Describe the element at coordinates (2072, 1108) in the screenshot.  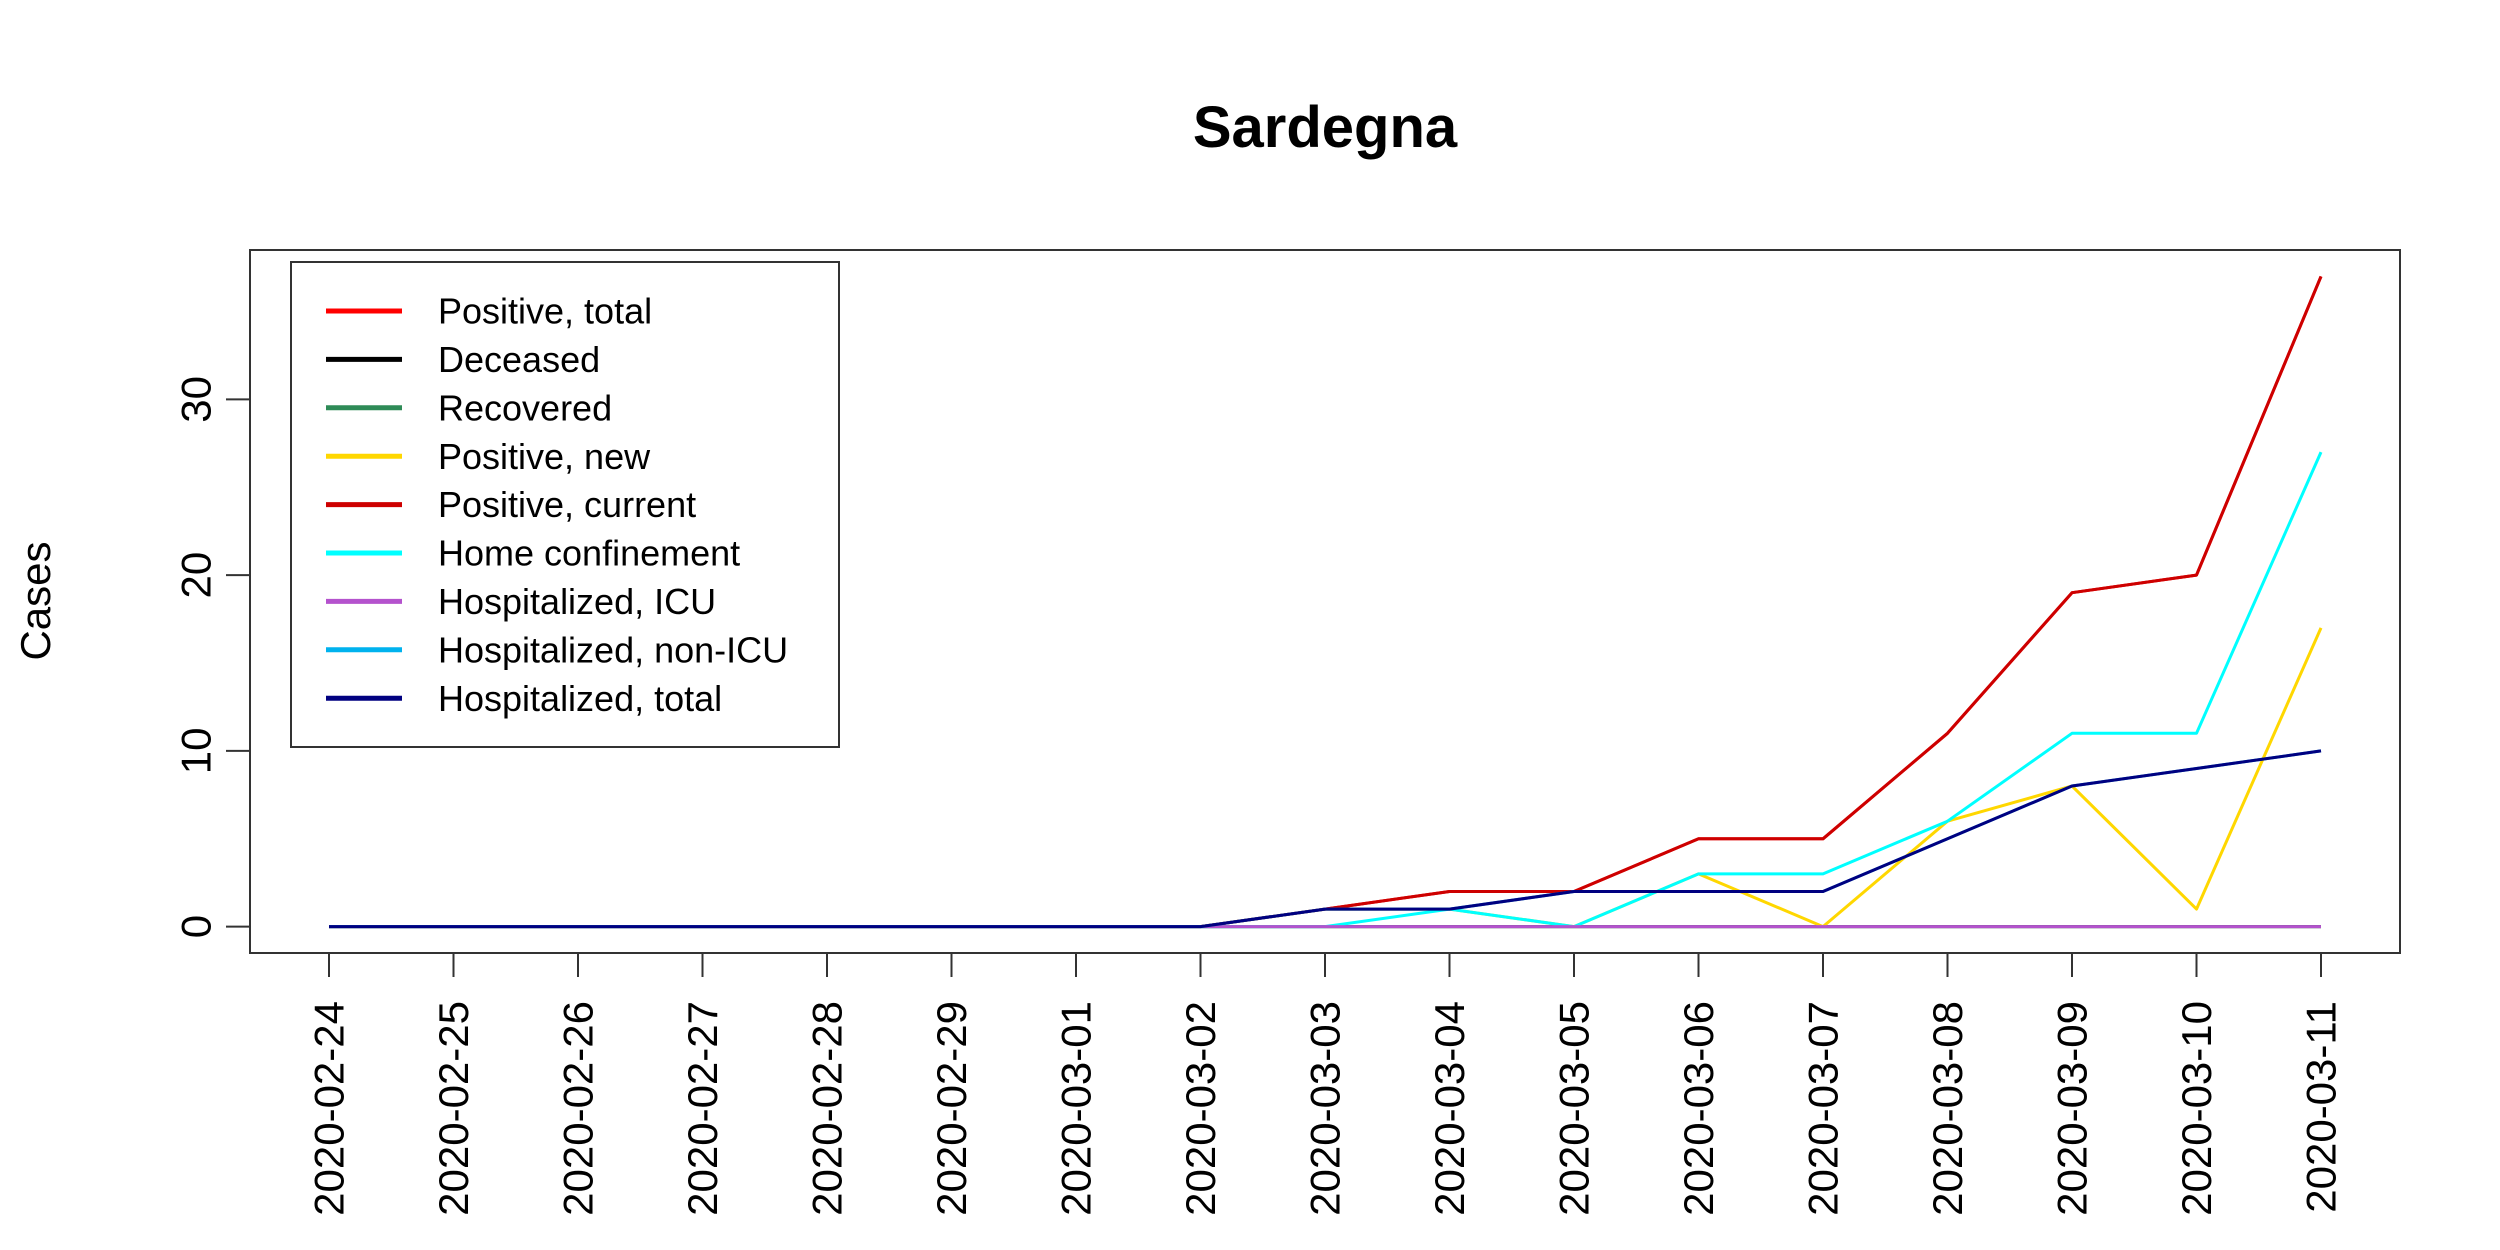
I see `x-tick-label: 2020-03-09` at that location.